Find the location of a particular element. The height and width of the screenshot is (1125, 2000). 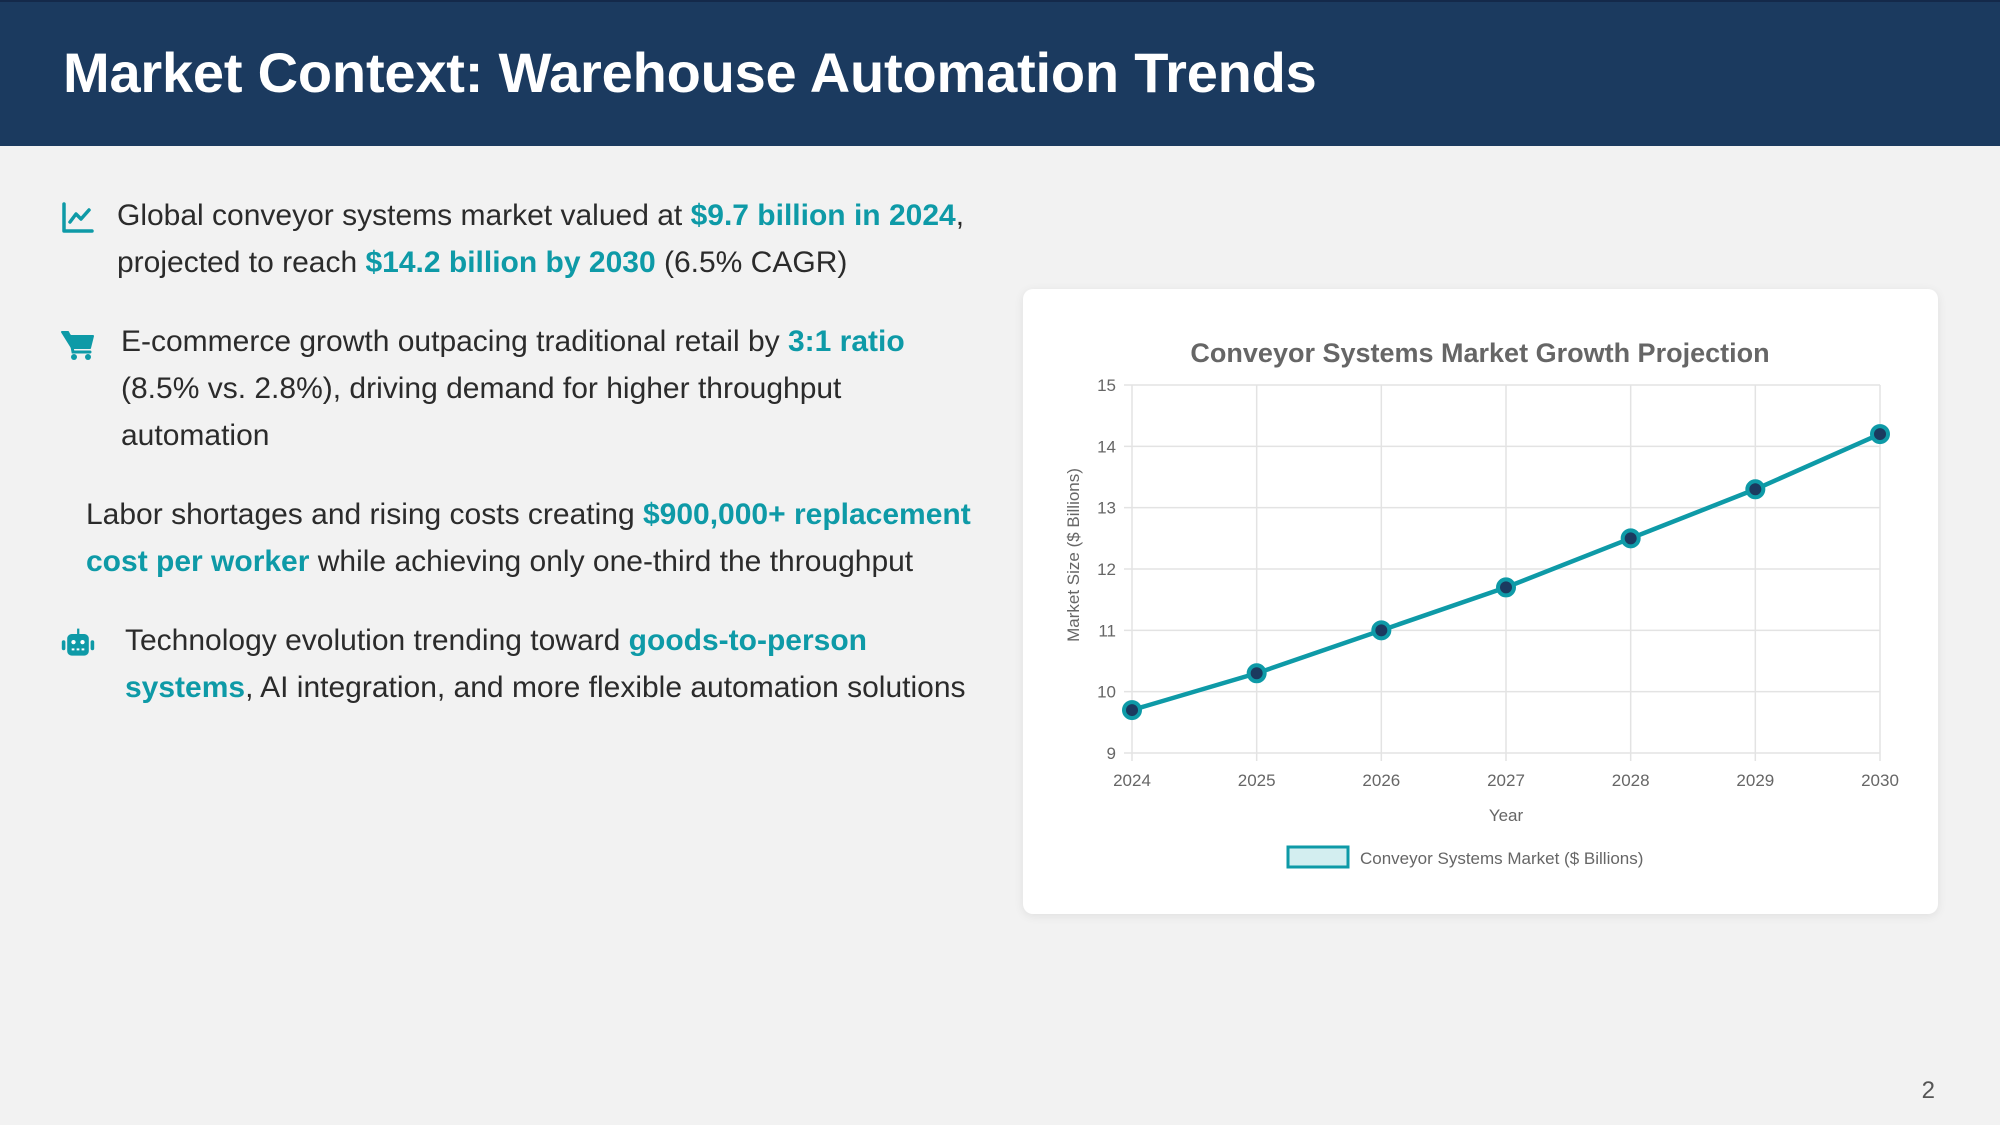

highlighted-text: goods-to-person systems is located at coordinates (496, 664).